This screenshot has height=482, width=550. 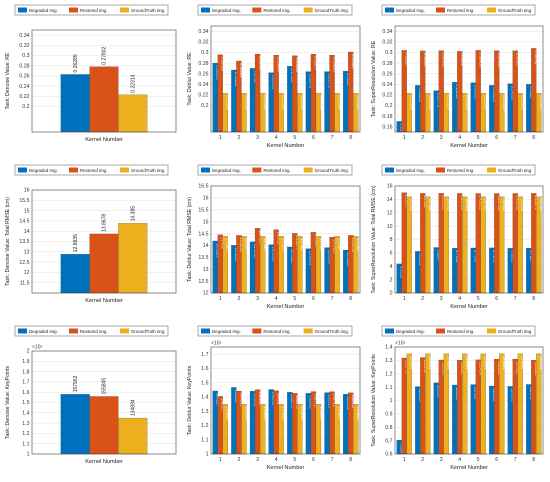 I want to click on data-label: 0.29654, so click(x=278, y=64).